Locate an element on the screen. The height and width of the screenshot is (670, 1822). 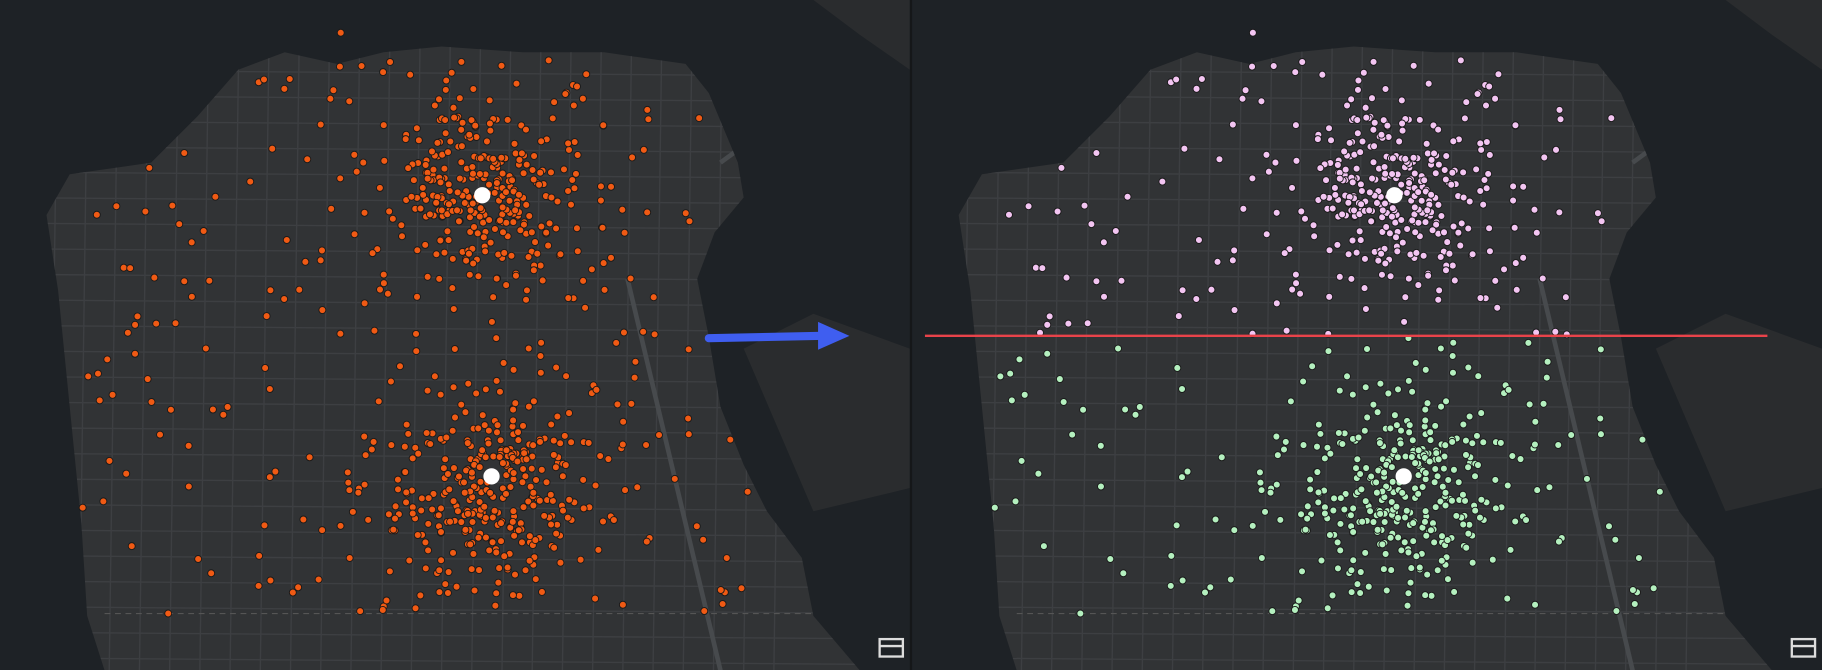
icon is located at coordinates (1803, 647).